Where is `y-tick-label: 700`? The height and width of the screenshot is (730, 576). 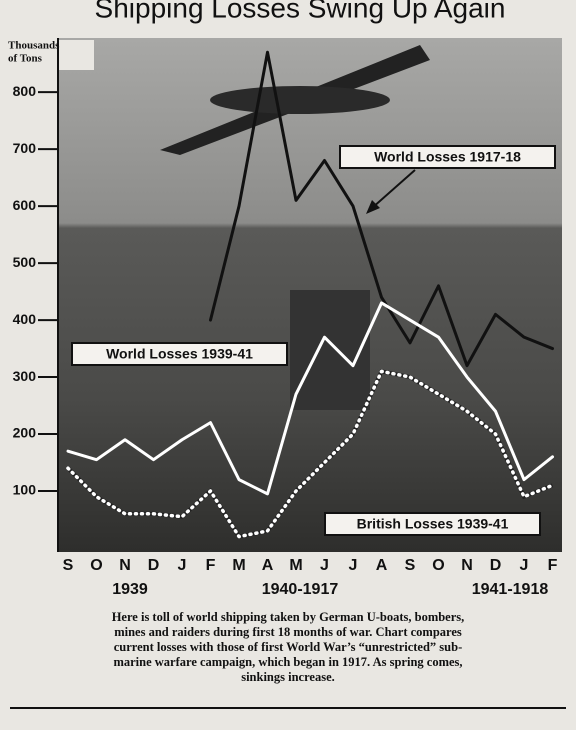 y-tick-label: 700 is located at coordinates (25, 148).